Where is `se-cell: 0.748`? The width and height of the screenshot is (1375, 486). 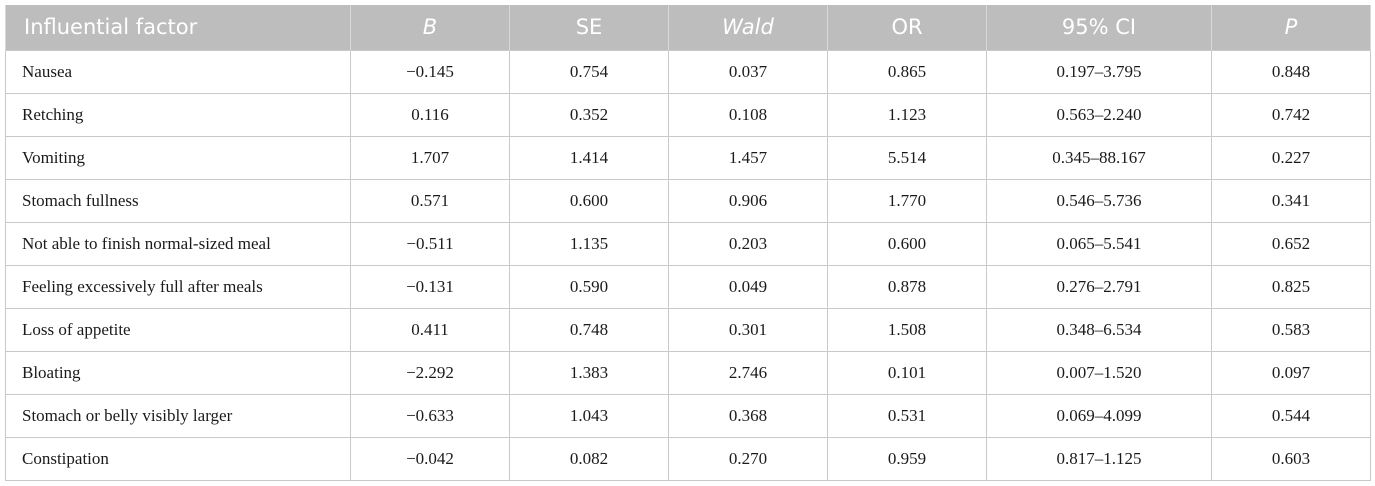 se-cell: 0.748 is located at coordinates (589, 329).